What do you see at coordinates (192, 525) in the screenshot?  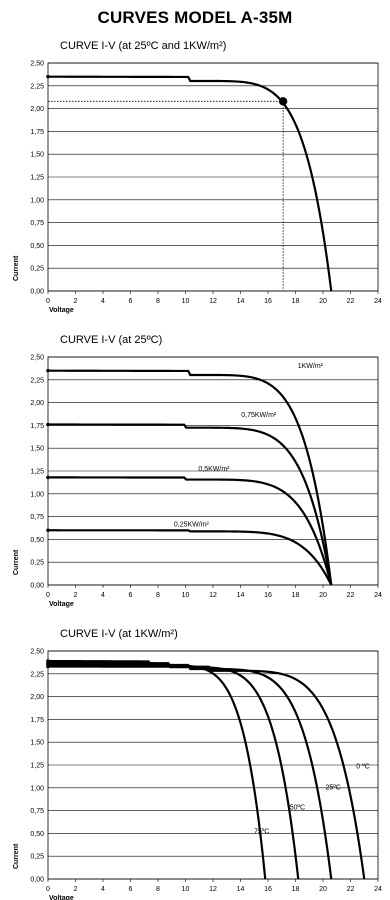 I see `series-label: 0,25KW/m²` at bounding box center [192, 525].